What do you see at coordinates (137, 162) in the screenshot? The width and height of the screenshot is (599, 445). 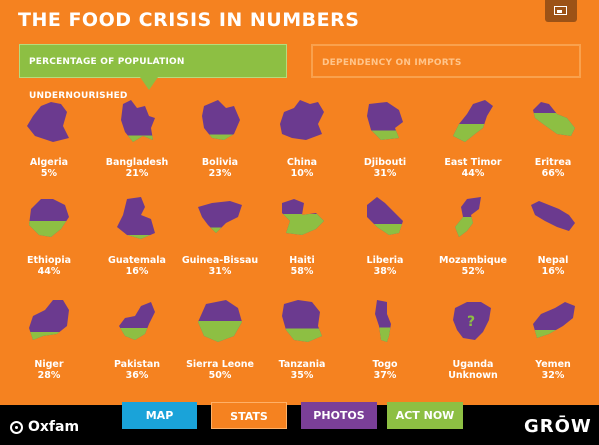 I see `country-name: Bangladesh` at bounding box center [137, 162].